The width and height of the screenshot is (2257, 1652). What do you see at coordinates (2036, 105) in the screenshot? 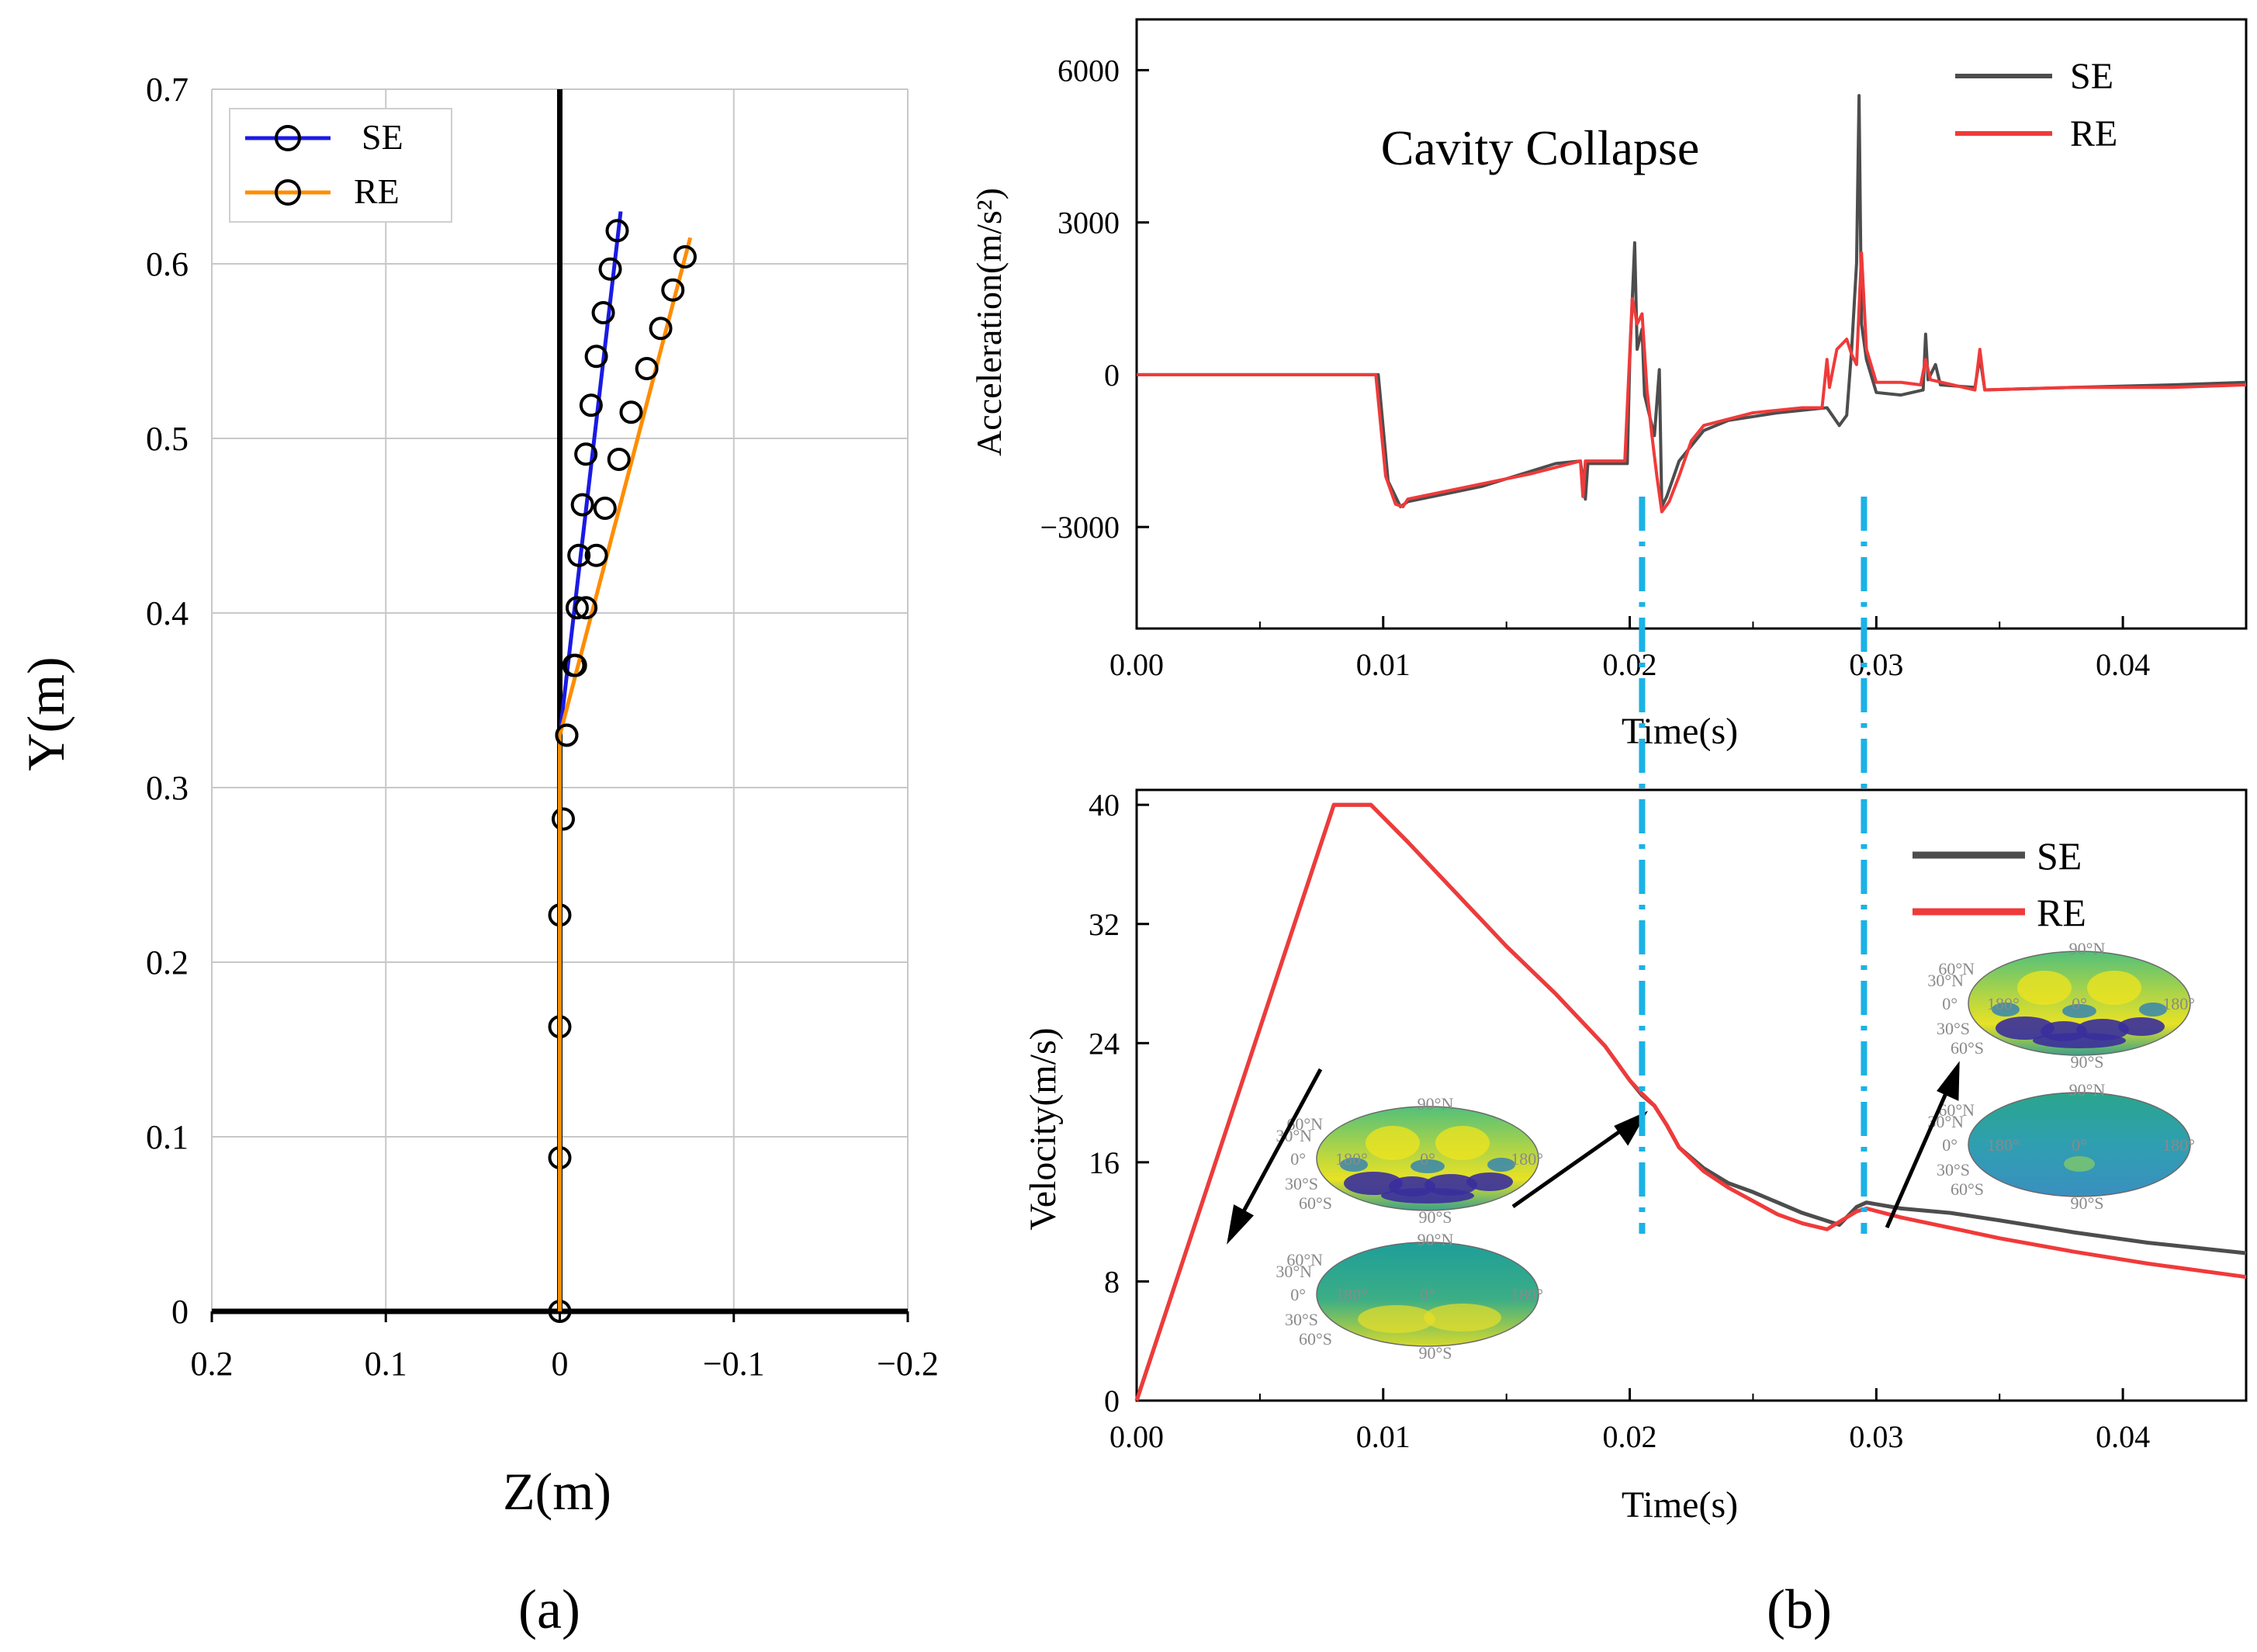
I see `panel-b-top-legend: SE RE` at bounding box center [2036, 105].